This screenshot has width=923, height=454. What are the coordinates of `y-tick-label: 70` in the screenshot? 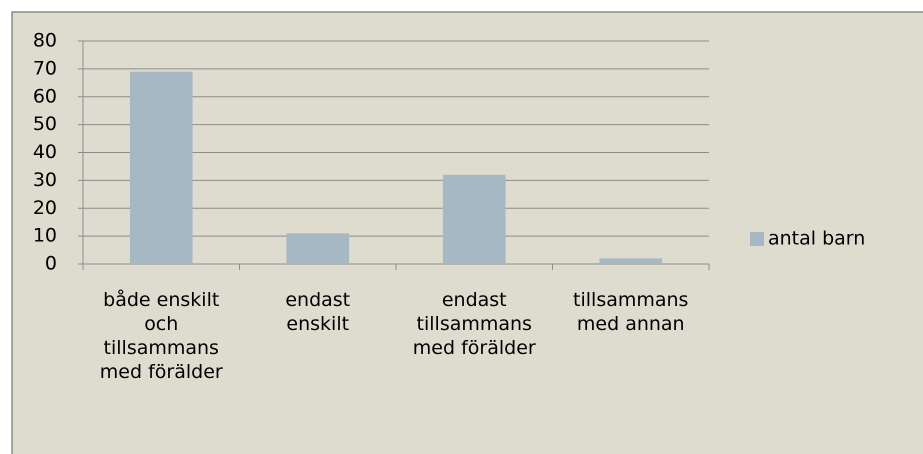 It's located at (45, 68).